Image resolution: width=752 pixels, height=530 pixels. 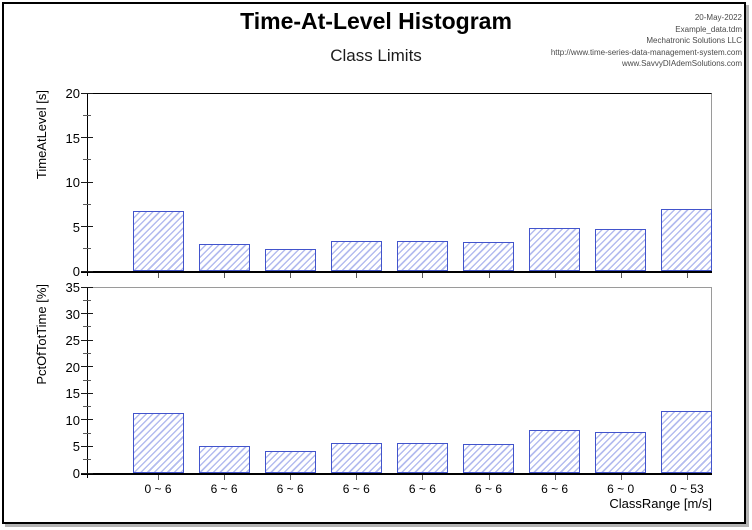 What do you see at coordinates (376, 55) in the screenshot?
I see `page-subtitle: Class Limits` at bounding box center [376, 55].